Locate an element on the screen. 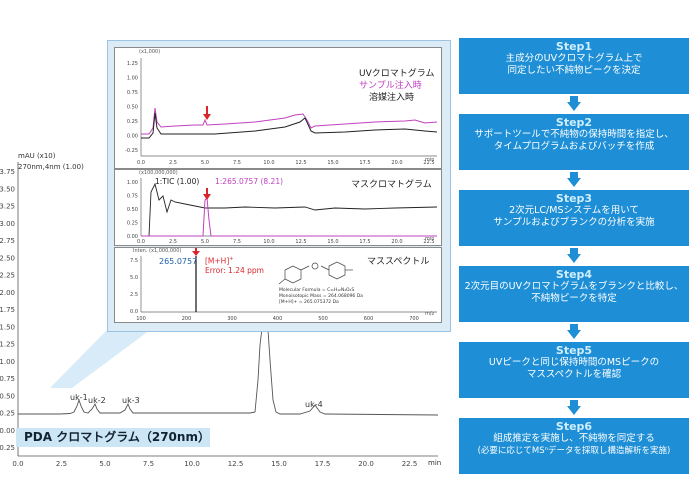 Image resolution: width=700 pixels, height=492 pixels. ms-title: マスクロマトグラム is located at coordinates (391, 185).